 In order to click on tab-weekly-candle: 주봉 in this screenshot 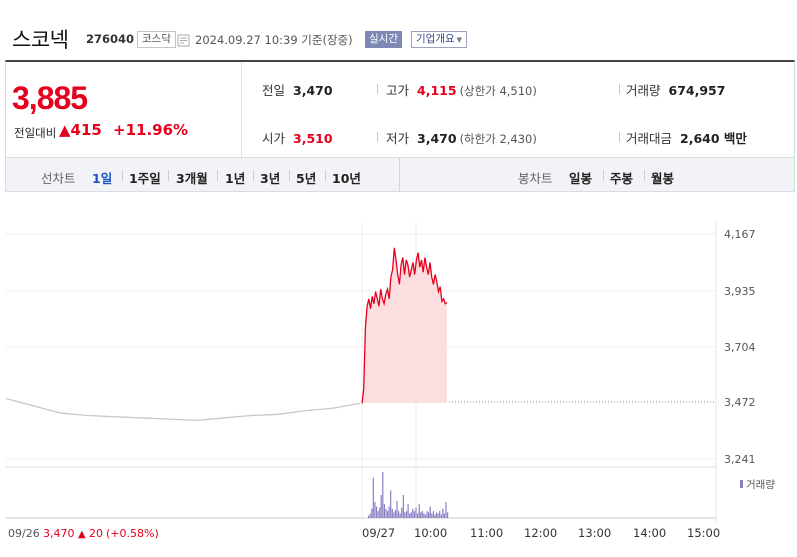, I will do `click(622, 178)`.